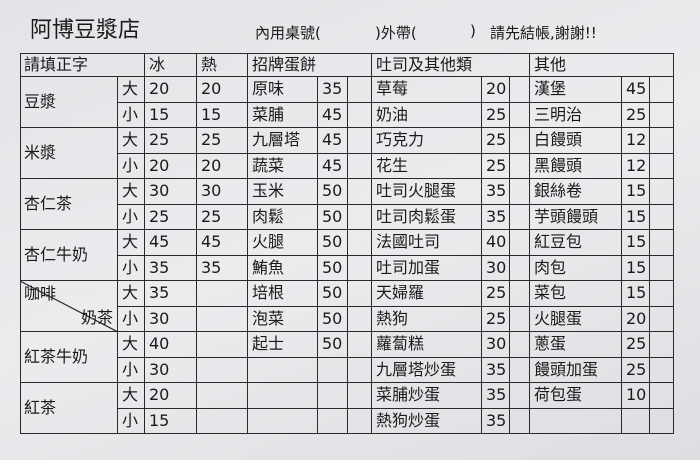 The width and height of the screenshot is (700, 460). What do you see at coordinates (288, 33) in the screenshot?
I see `dine-in-label: 內用桌號(` at bounding box center [288, 33].